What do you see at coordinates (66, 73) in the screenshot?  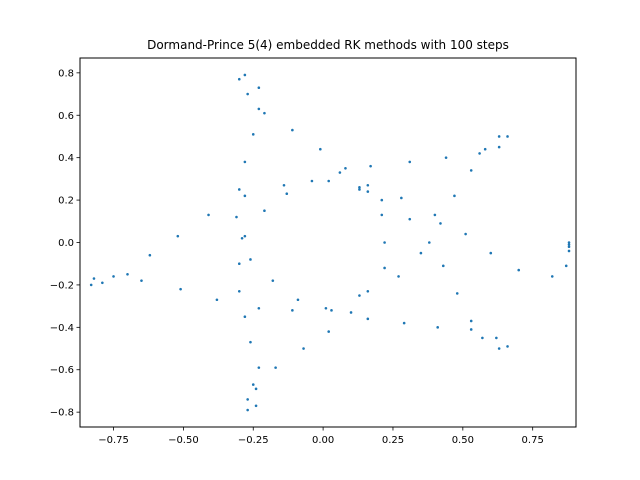 I see `y-tick-label: 0.8` at bounding box center [66, 73].